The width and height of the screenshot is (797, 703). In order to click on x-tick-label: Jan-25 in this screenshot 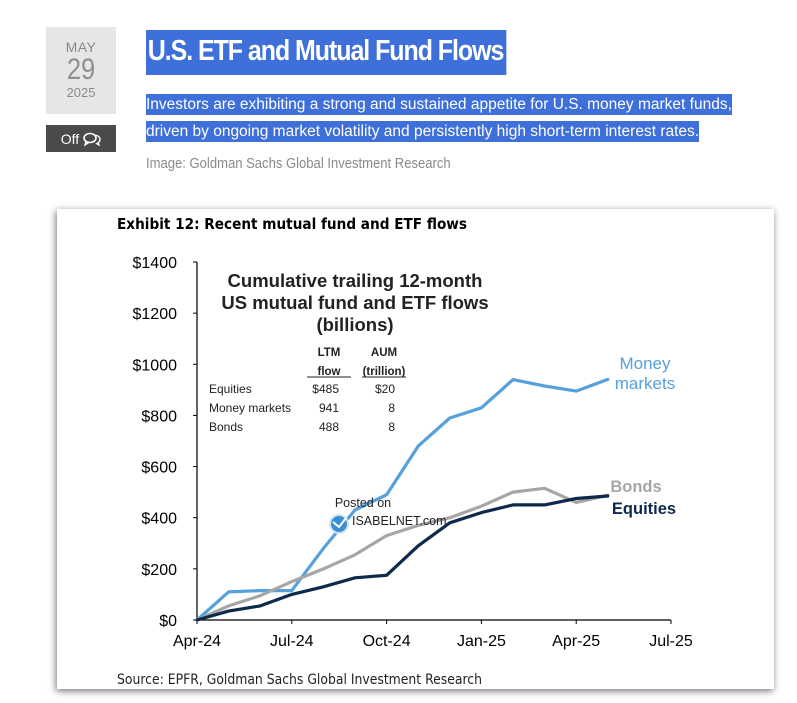, I will do `click(481, 641)`.